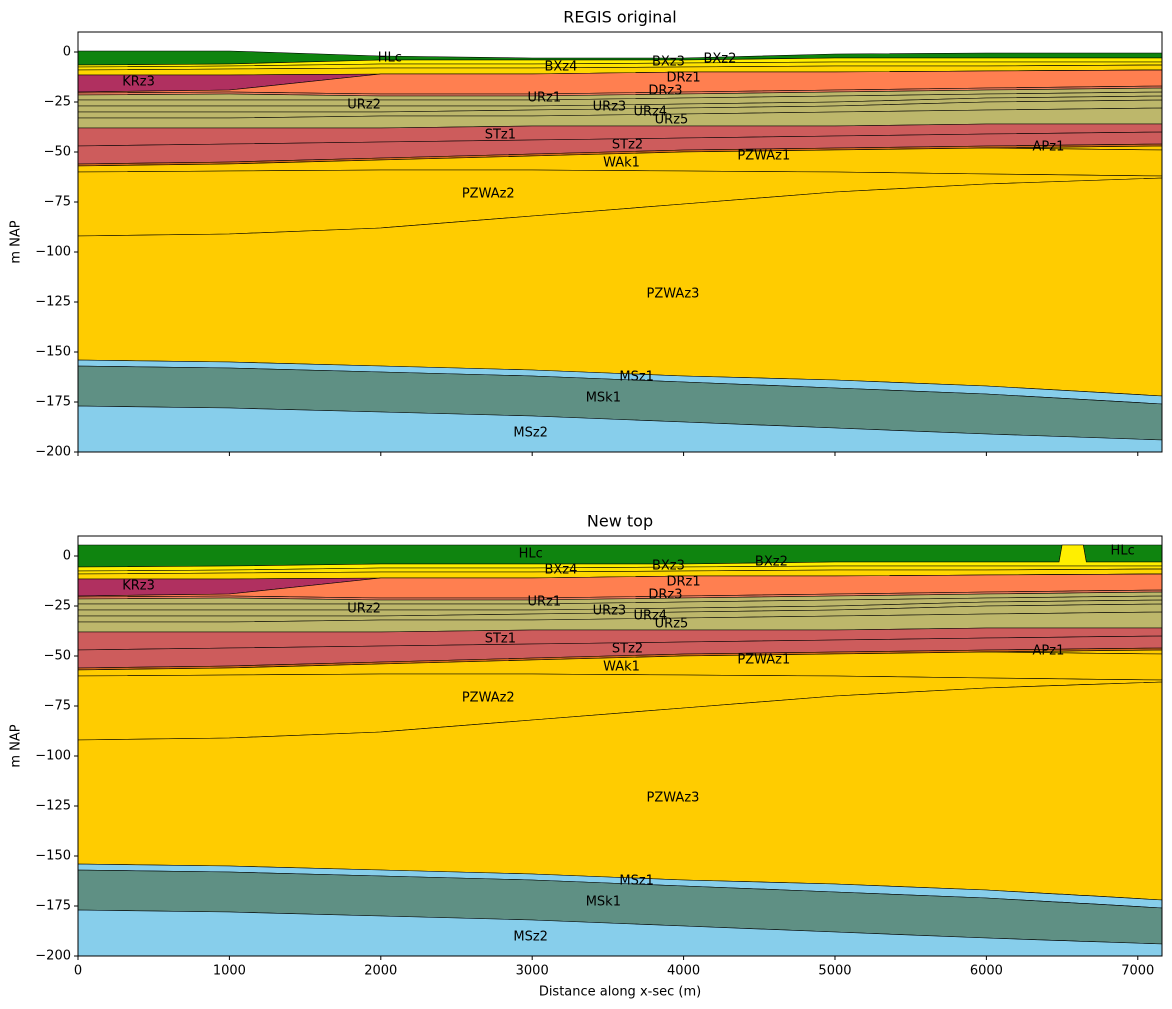  What do you see at coordinates (619, 17) in the screenshot?
I see `chart-title: REGIS original` at bounding box center [619, 17].